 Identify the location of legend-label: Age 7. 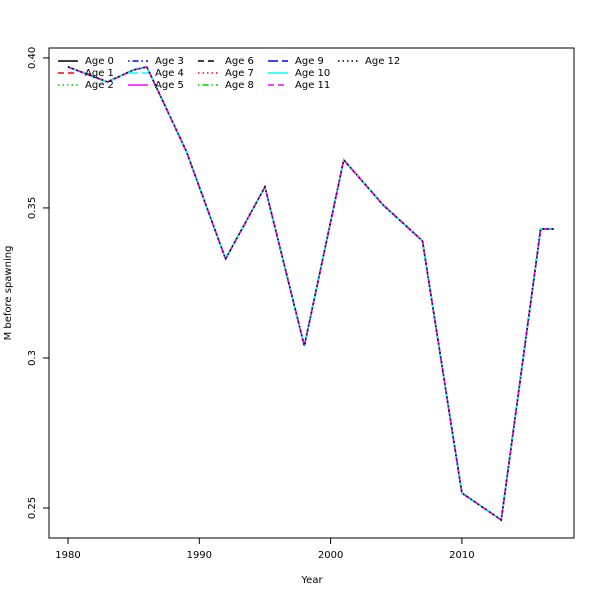
(239, 73).